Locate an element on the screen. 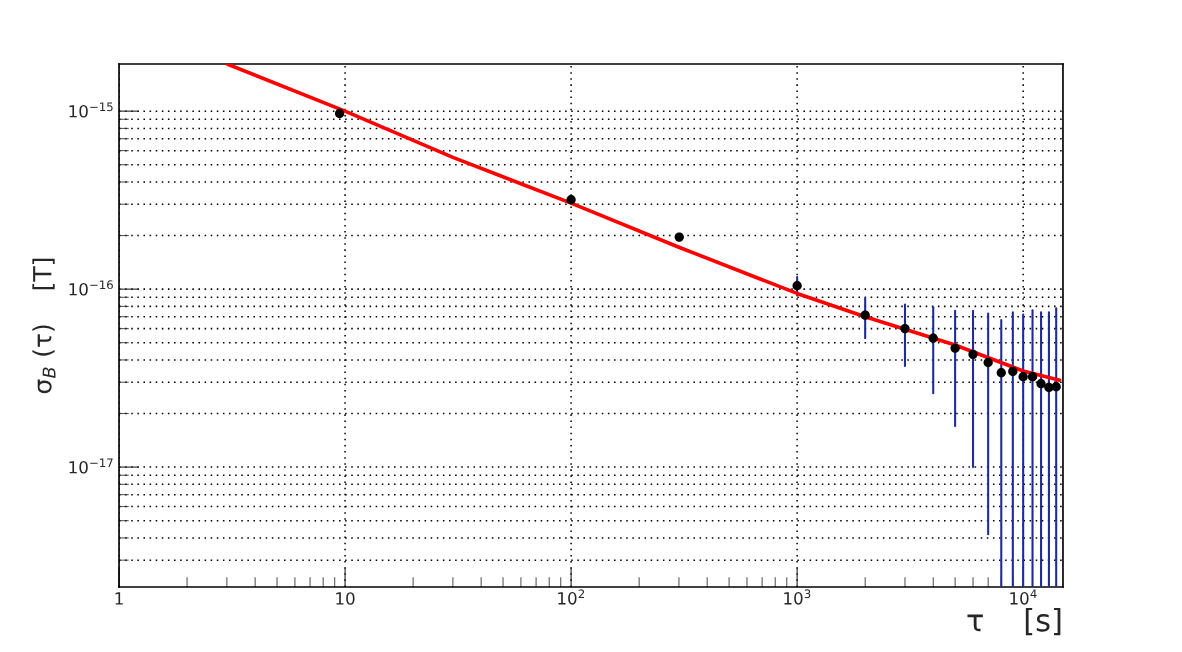 The image size is (1182, 652). x-tick-label: 10 is located at coordinates (345, 598).